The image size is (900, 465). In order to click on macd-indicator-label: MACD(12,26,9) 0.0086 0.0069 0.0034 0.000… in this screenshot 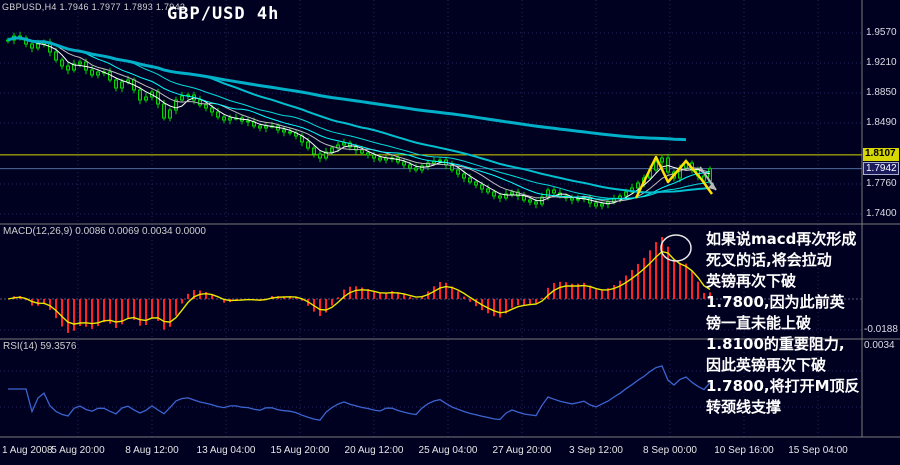, I will do `click(104, 231)`.